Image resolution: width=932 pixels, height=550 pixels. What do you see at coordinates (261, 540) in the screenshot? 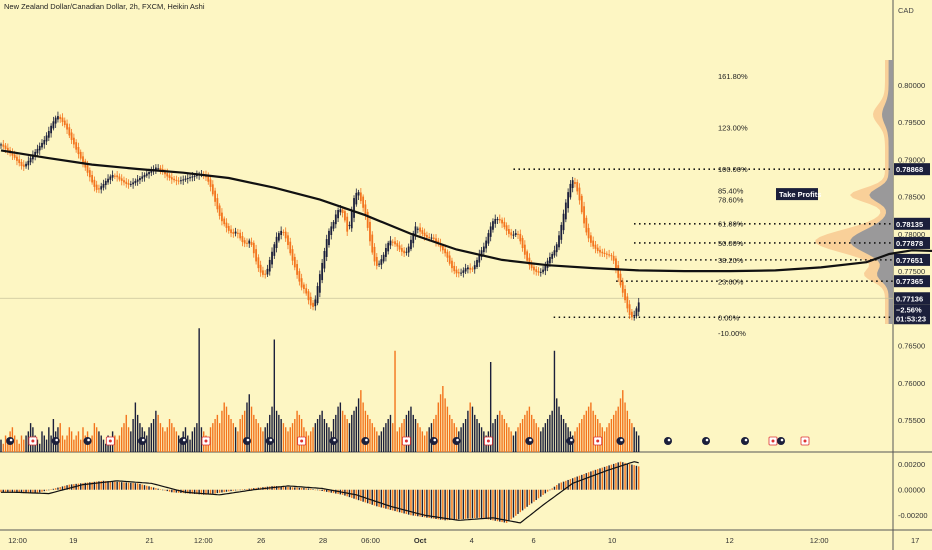
I see `time-axis-tick: 26` at bounding box center [261, 540].